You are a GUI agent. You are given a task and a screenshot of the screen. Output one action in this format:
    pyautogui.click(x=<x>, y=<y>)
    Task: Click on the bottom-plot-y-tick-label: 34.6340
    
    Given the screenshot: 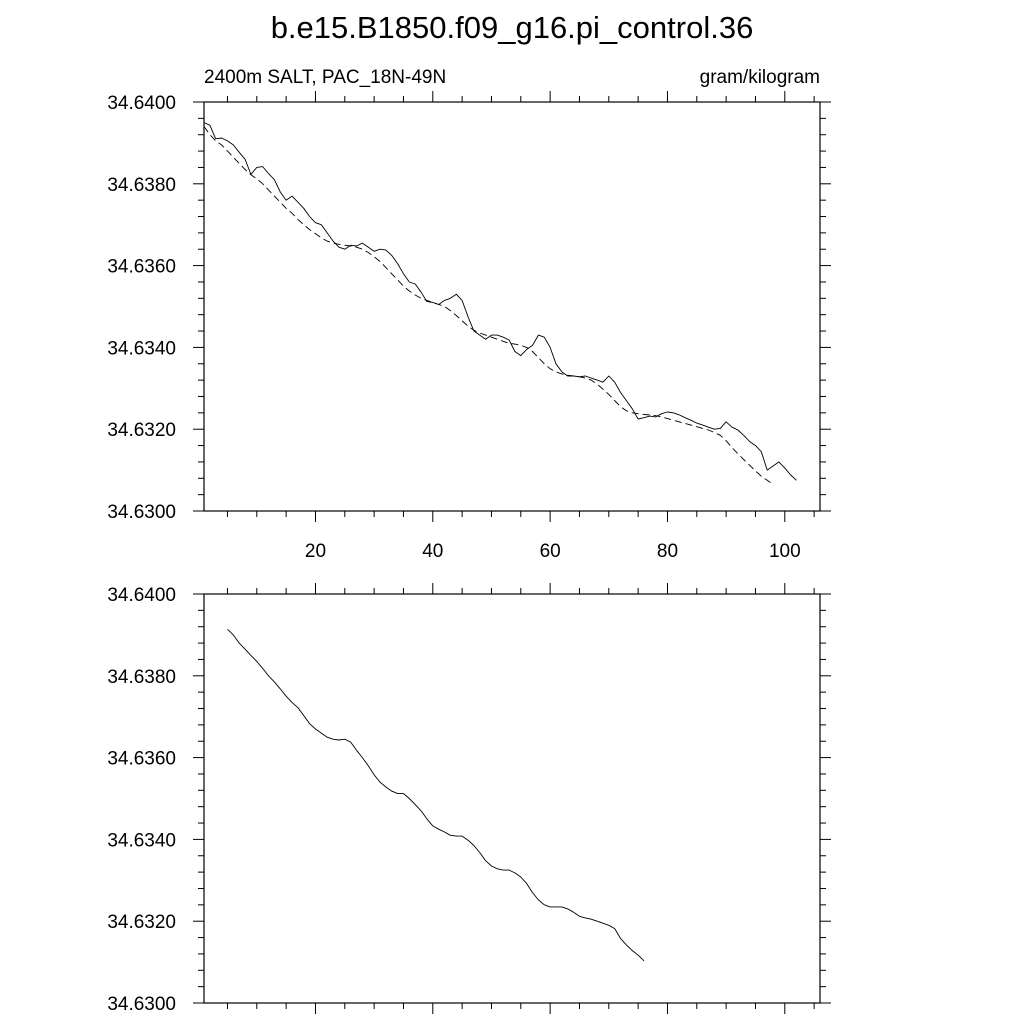 What is the action you would take?
    pyautogui.click(x=141, y=840)
    